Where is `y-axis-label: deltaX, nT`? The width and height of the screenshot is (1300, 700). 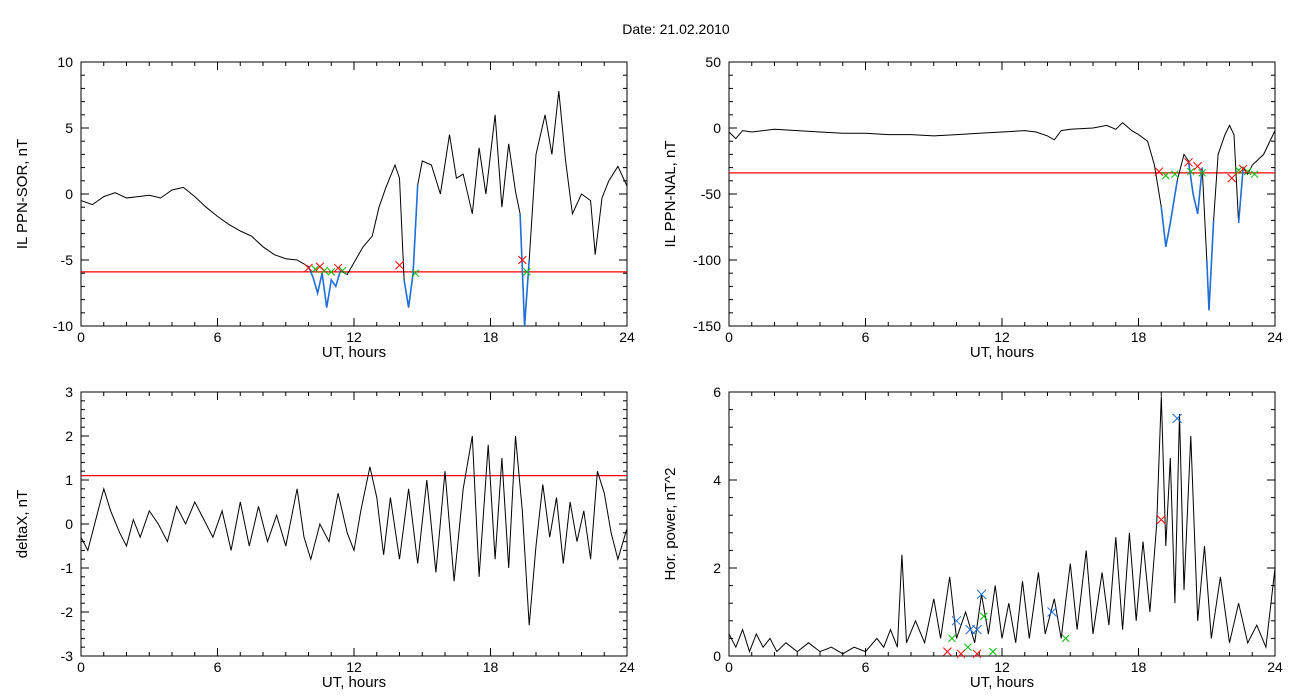
y-axis-label: deltaX, nT is located at coordinates (22, 524).